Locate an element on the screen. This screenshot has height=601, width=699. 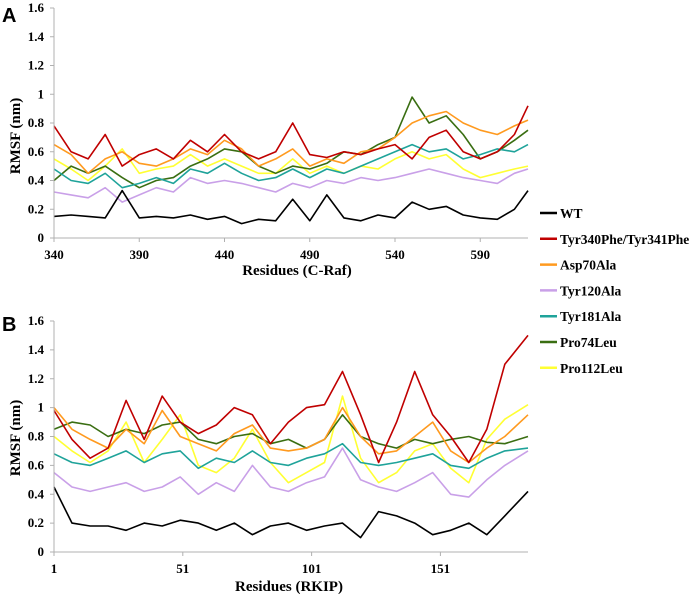
panel-b-y-tick-label: 1.4 is located at coordinates (36, 349).